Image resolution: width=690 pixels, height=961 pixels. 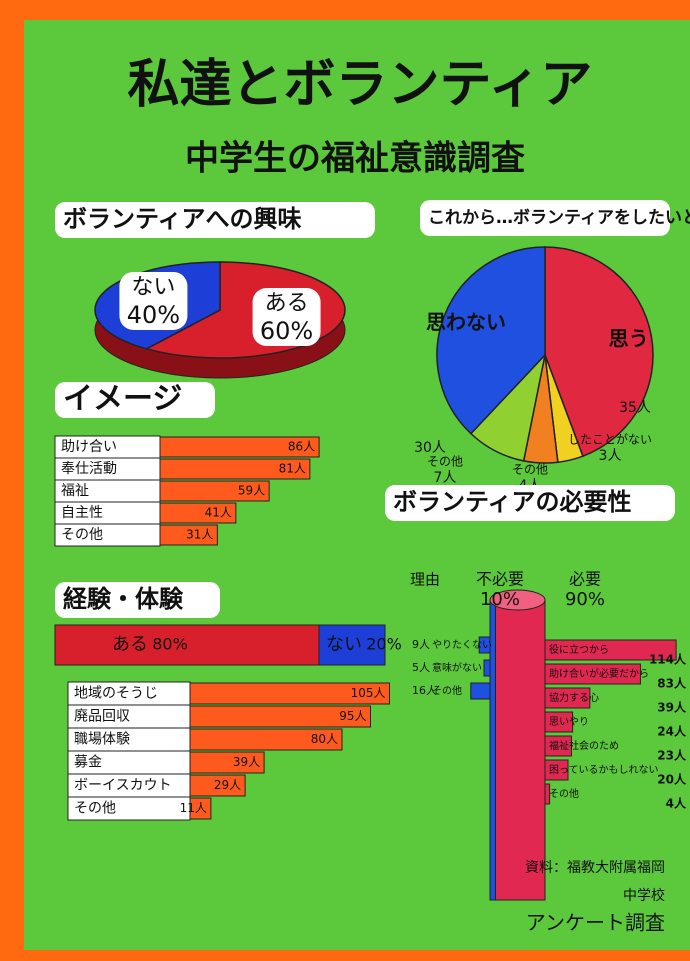 I want to click on value-label: 86人, so click(x=301, y=447).